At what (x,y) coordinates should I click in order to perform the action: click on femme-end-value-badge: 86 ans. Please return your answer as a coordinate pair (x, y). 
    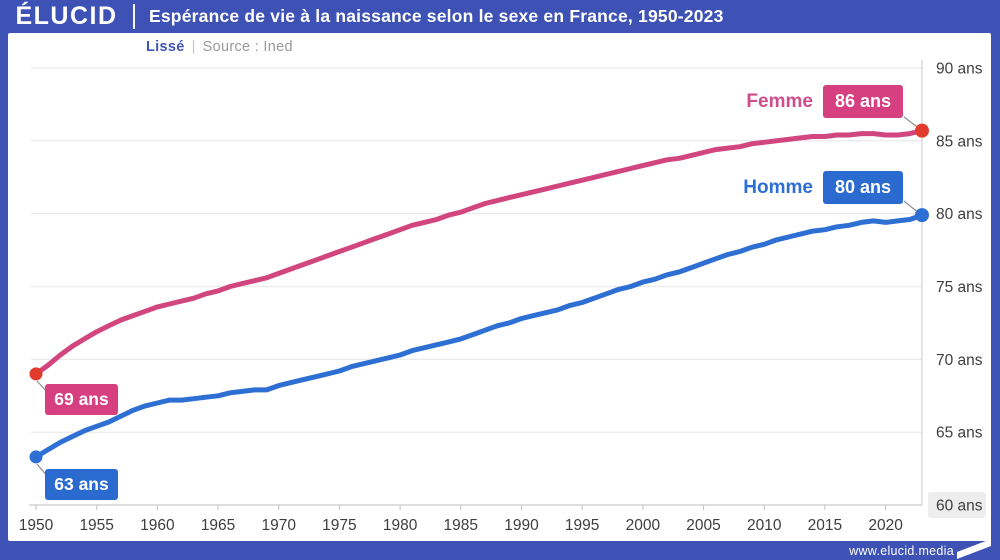
    Looking at the image, I should click on (862, 101).